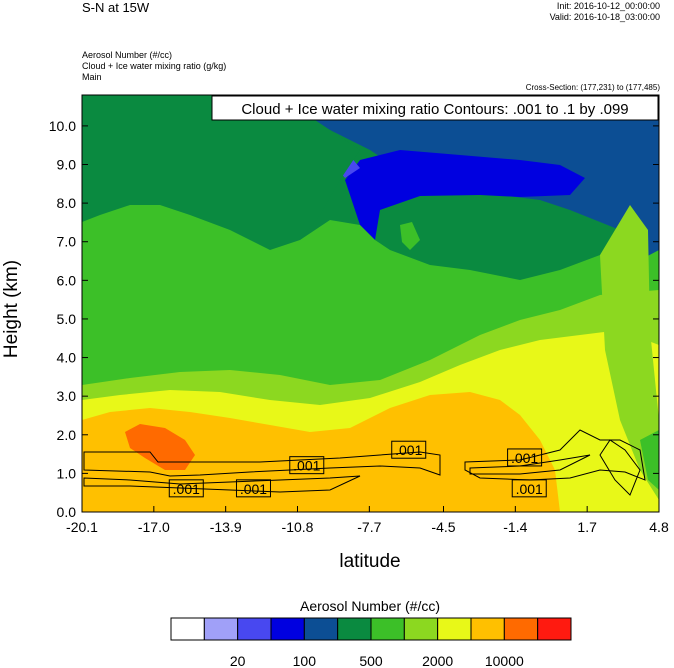  I want to click on x-tick-label: -10.8, so click(298, 527).